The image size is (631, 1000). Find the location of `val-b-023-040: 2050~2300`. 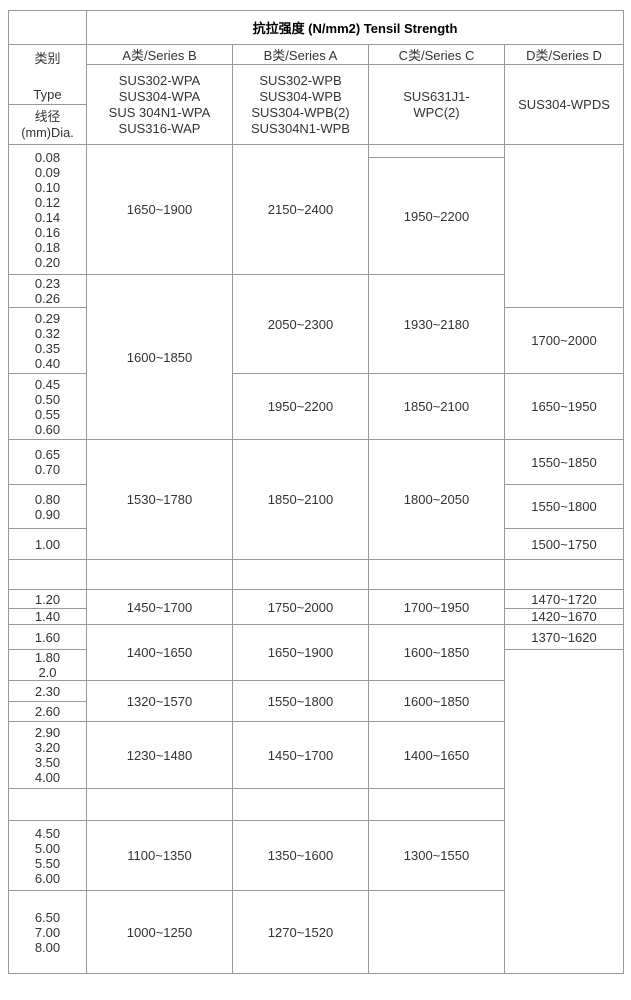

val-b-023-040: 2050~2300 is located at coordinates (300, 324).